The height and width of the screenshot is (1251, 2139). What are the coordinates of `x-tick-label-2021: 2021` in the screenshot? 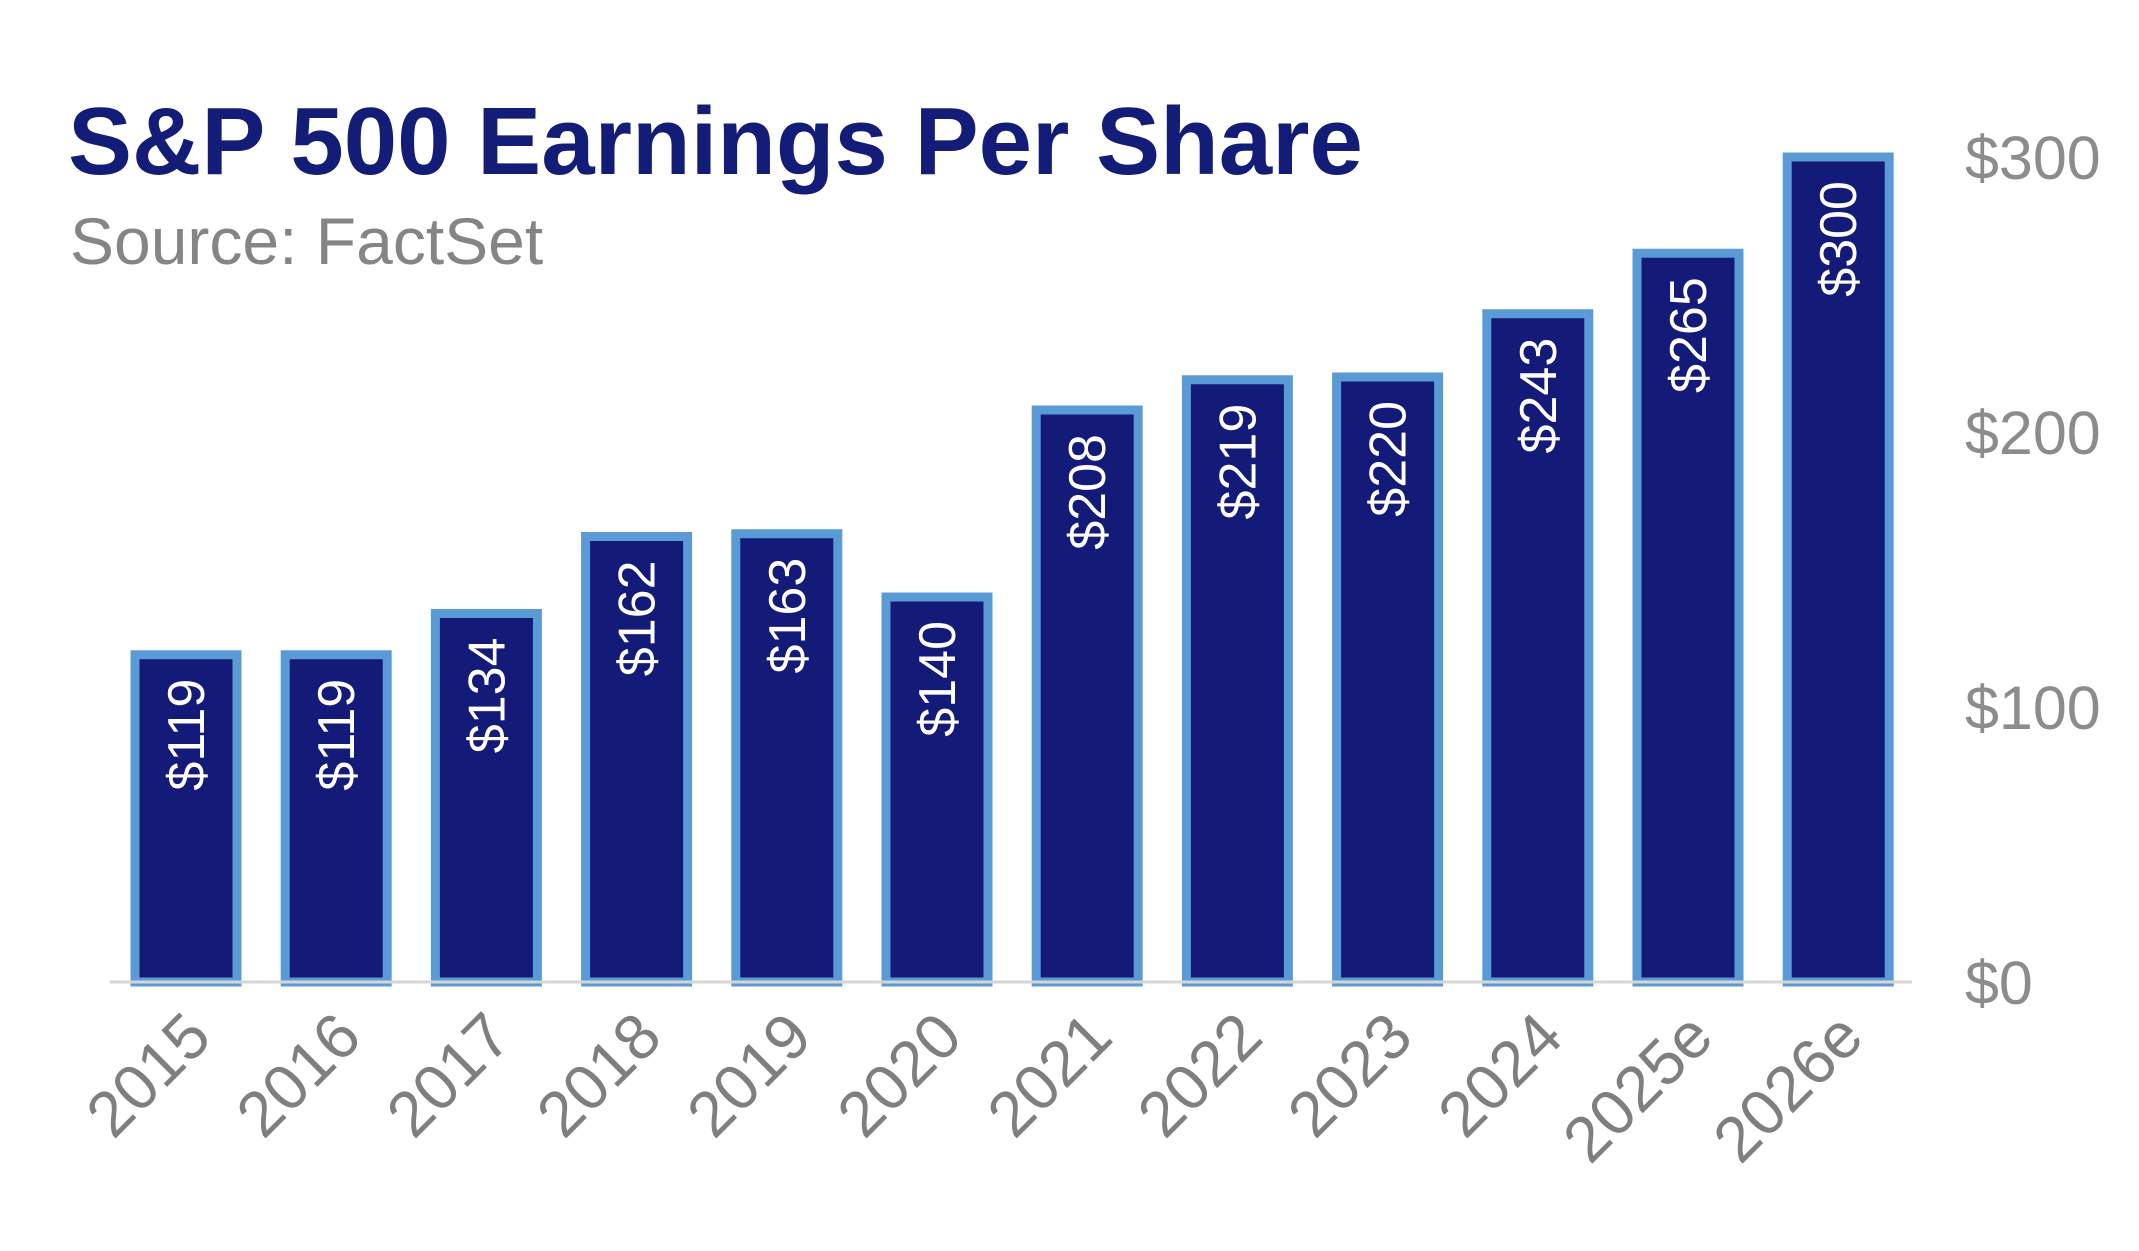 It's located at (1050, 1075).